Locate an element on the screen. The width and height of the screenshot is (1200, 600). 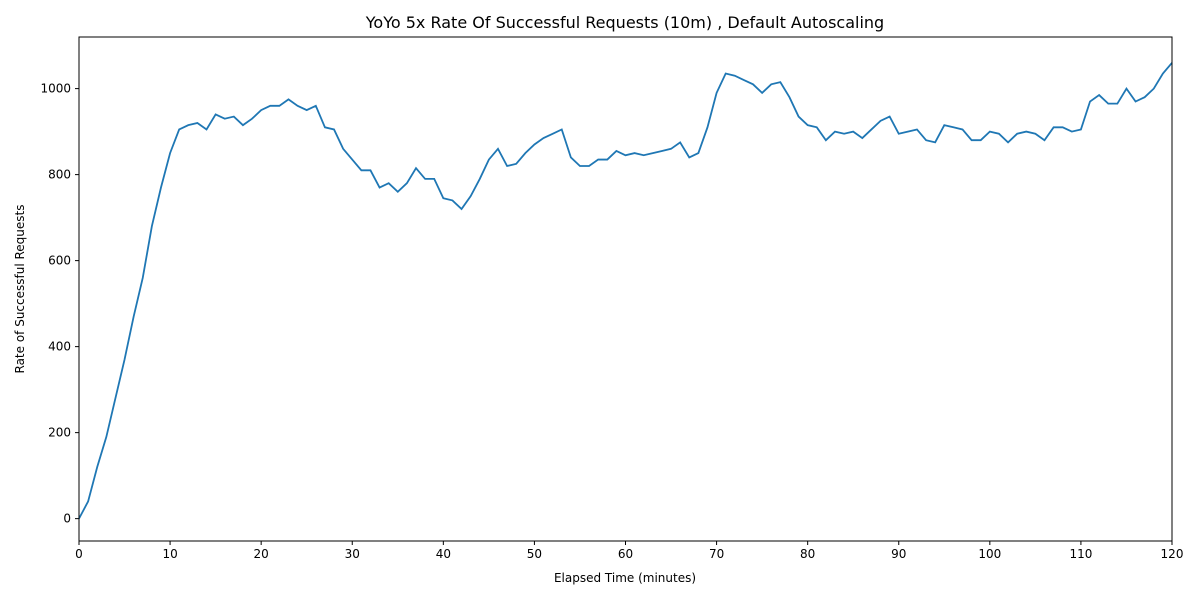
y-tick-label: 0 is located at coordinates (67, 519).